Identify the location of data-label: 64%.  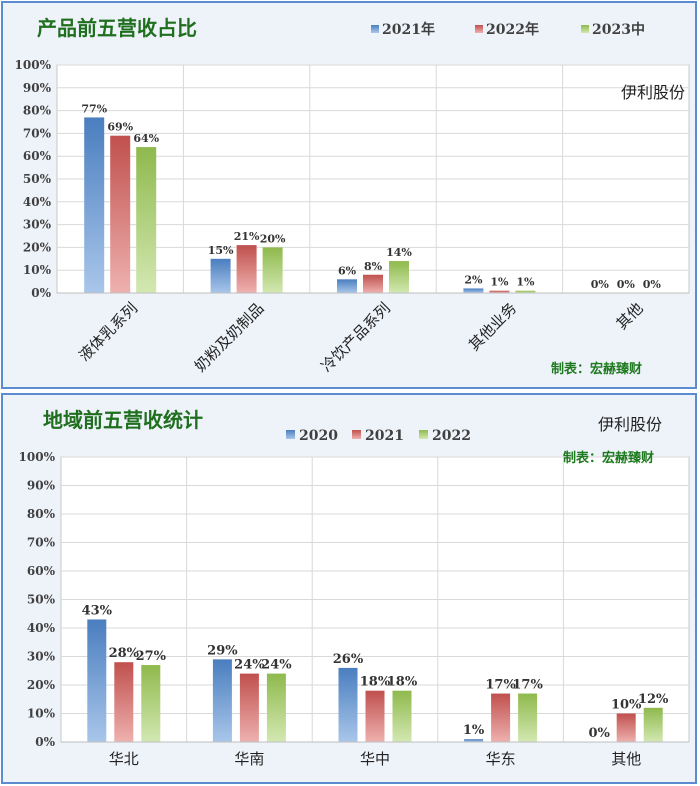
(146, 138).